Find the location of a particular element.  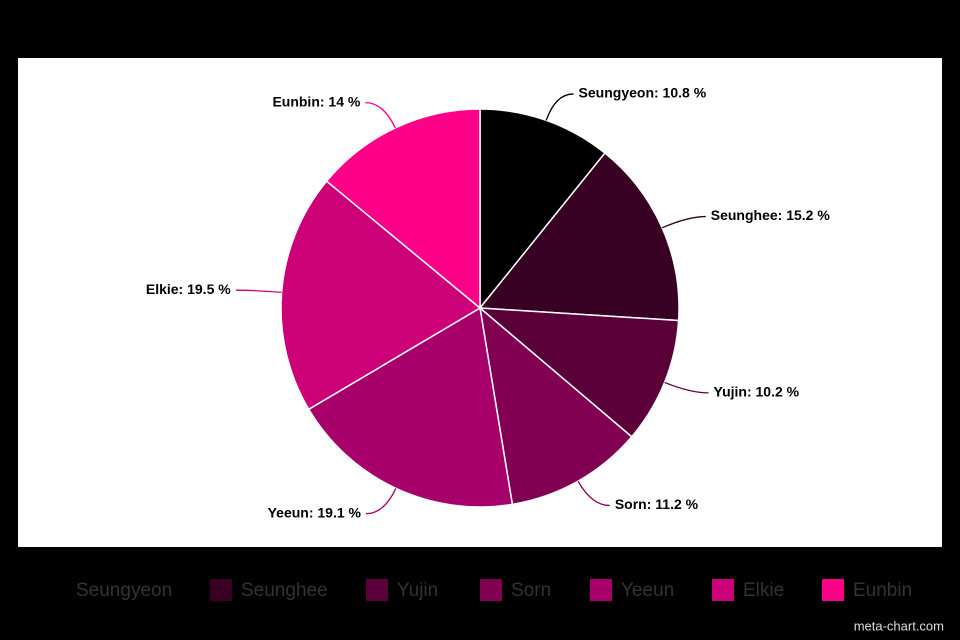

data-label: Eunbin: 14 % is located at coordinates (316, 101).